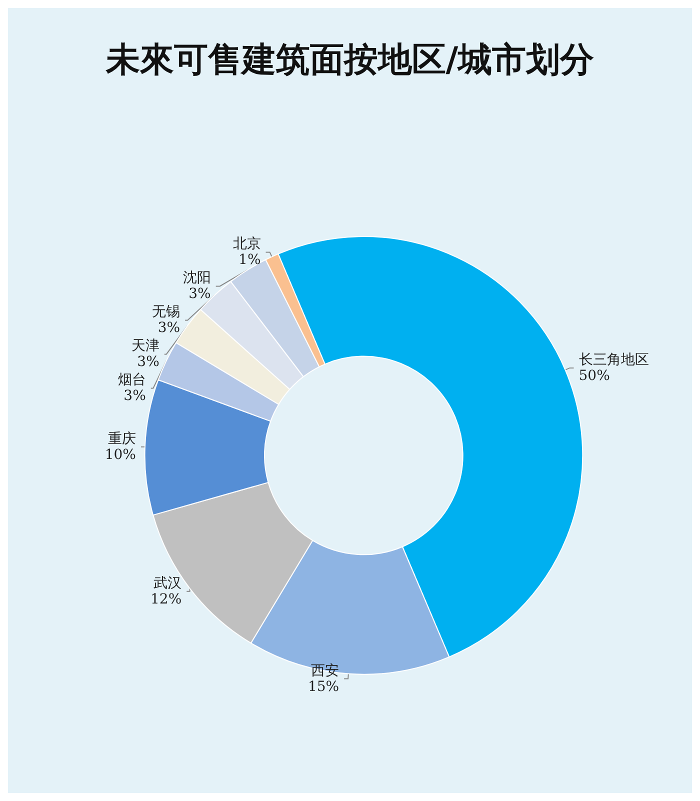 This screenshot has height=801, width=700. What do you see at coordinates (196, 278) in the screenshot?
I see `slice-label: 沈阳` at bounding box center [196, 278].